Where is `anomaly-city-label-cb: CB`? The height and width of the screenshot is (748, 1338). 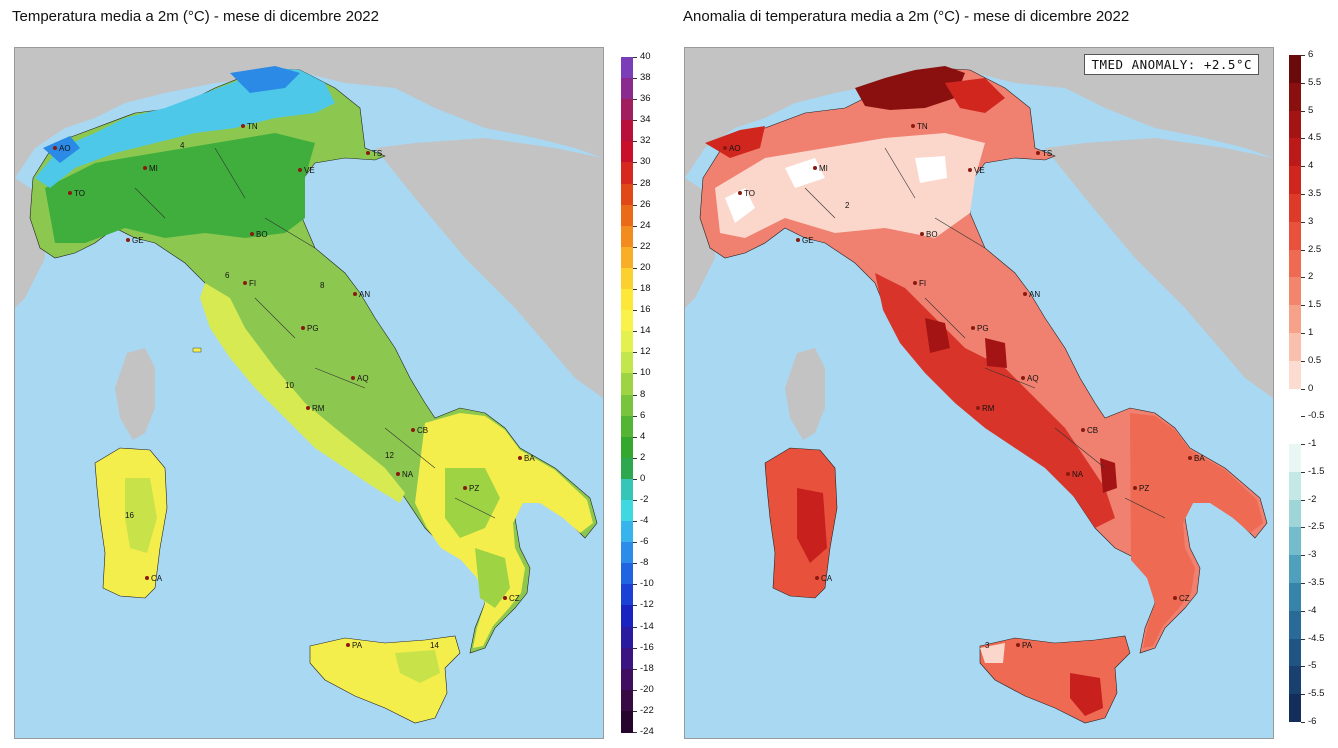 anomaly-city-label-cb: CB is located at coordinates (1092, 430).